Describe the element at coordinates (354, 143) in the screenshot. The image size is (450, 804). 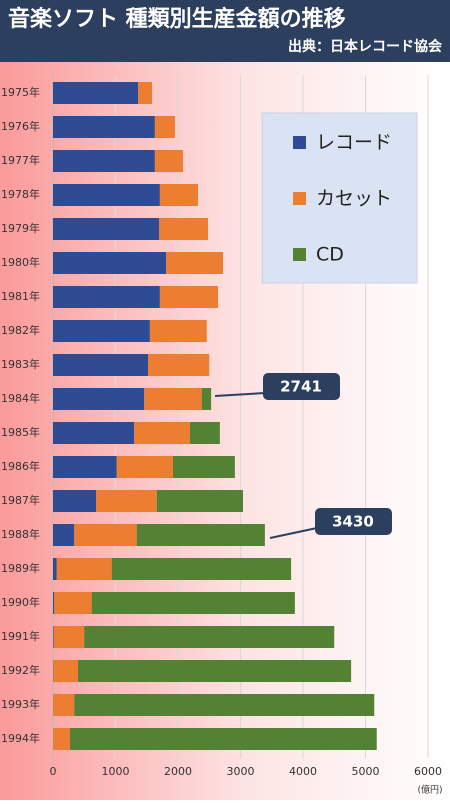
I see `legend-label: レコード` at that location.